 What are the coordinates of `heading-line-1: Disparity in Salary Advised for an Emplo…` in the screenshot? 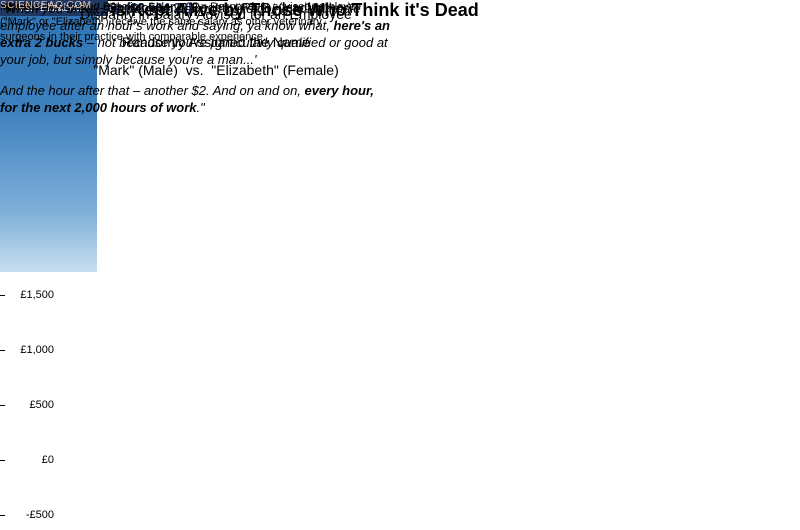 It's located at (216, 14).